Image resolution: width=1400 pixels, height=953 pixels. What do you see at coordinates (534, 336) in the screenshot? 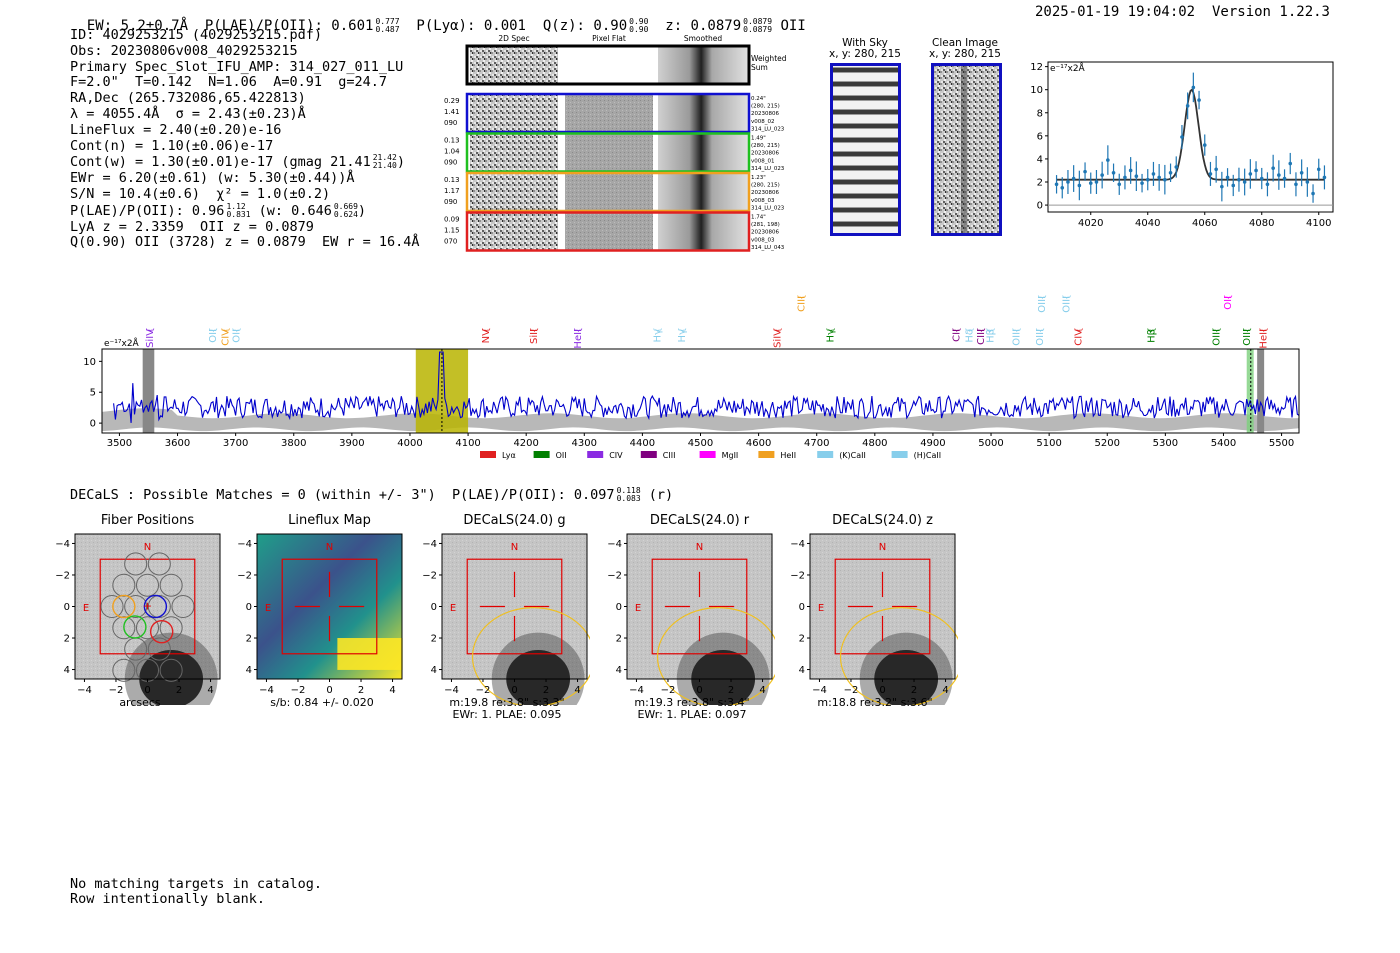
I see `line-marker-label: SiII` at bounding box center [534, 336].